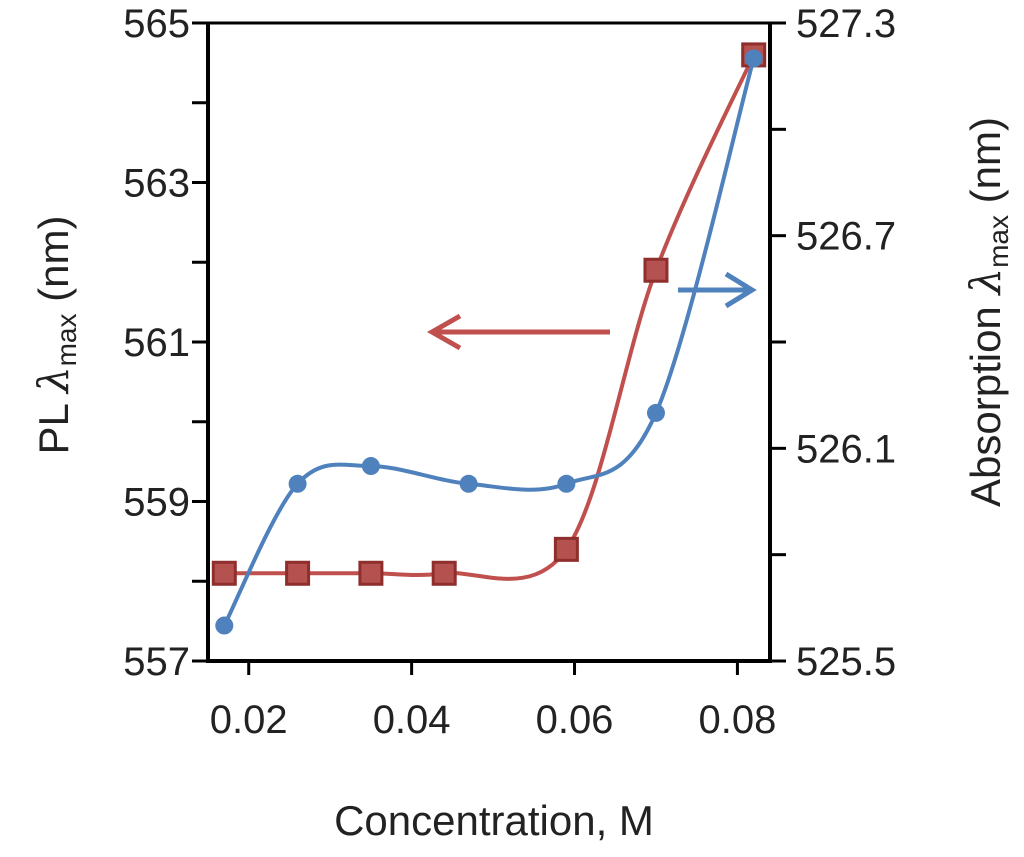 Image resolution: width=1024 pixels, height=857 pixels. I want to click on y-right-tick-label: 526.7, so click(846, 237).